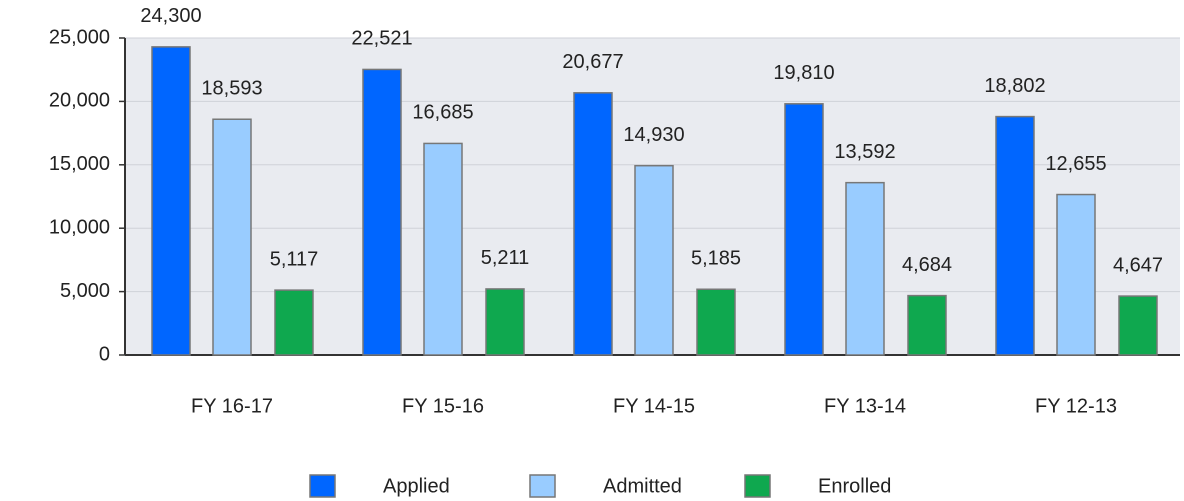  What do you see at coordinates (442, 113) in the screenshot?
I see `data-label: 16,685` at bounding box center [442, 113].